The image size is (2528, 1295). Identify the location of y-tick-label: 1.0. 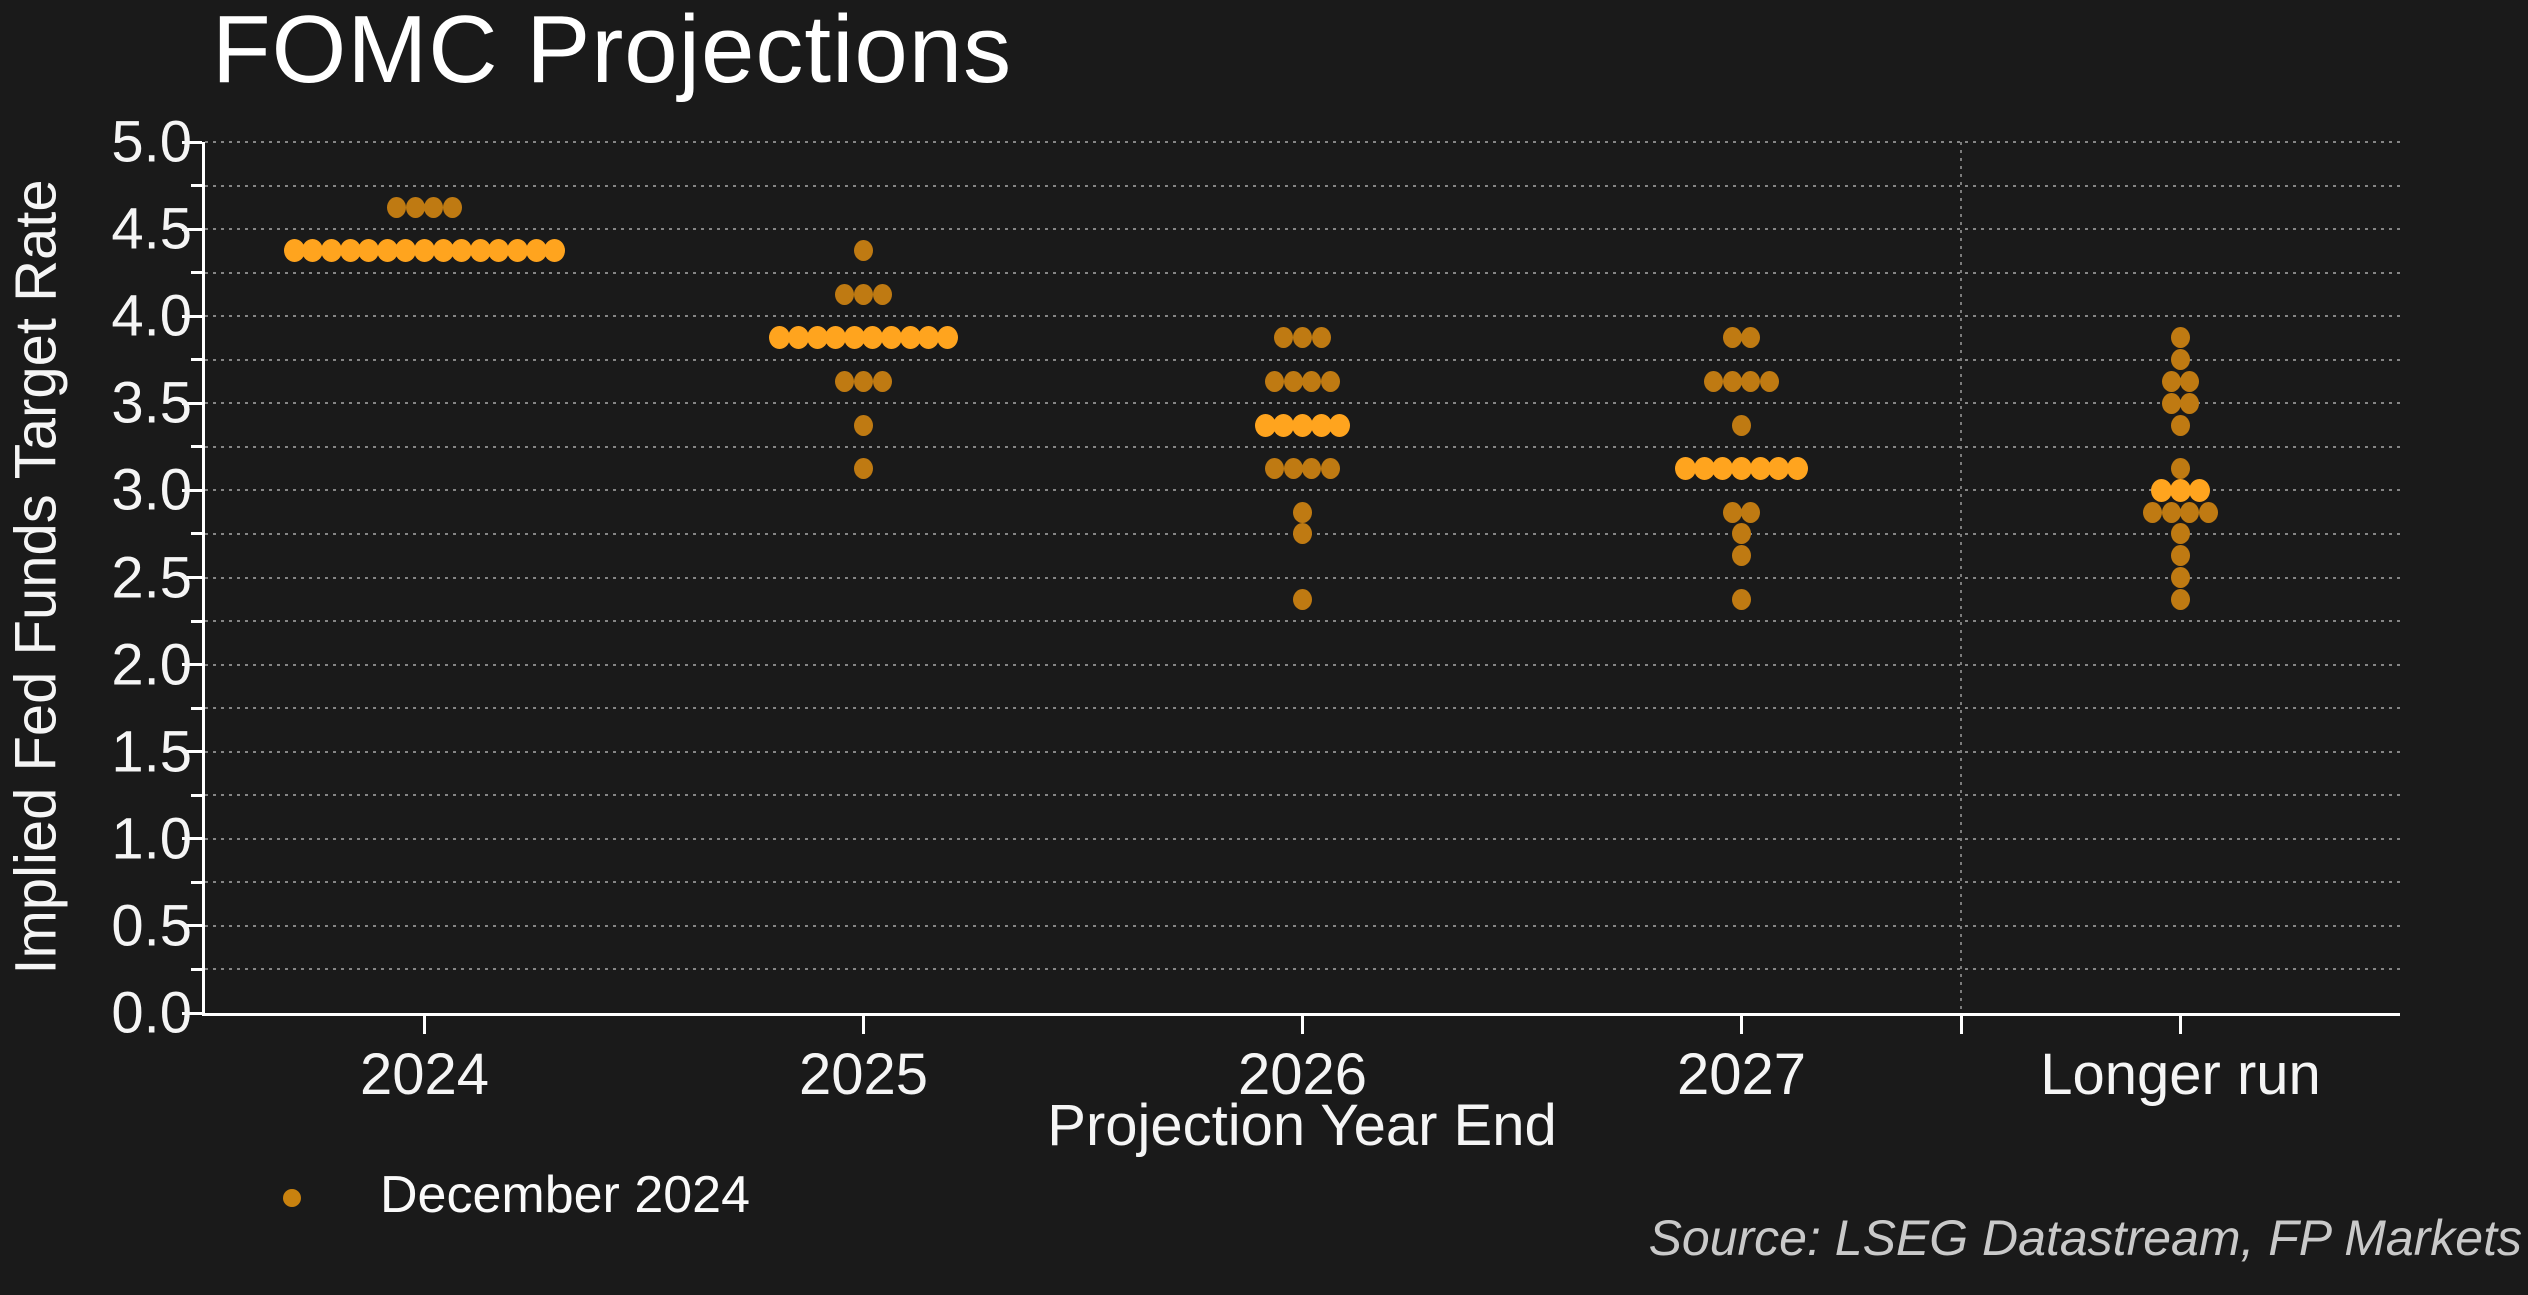
(151, 839).